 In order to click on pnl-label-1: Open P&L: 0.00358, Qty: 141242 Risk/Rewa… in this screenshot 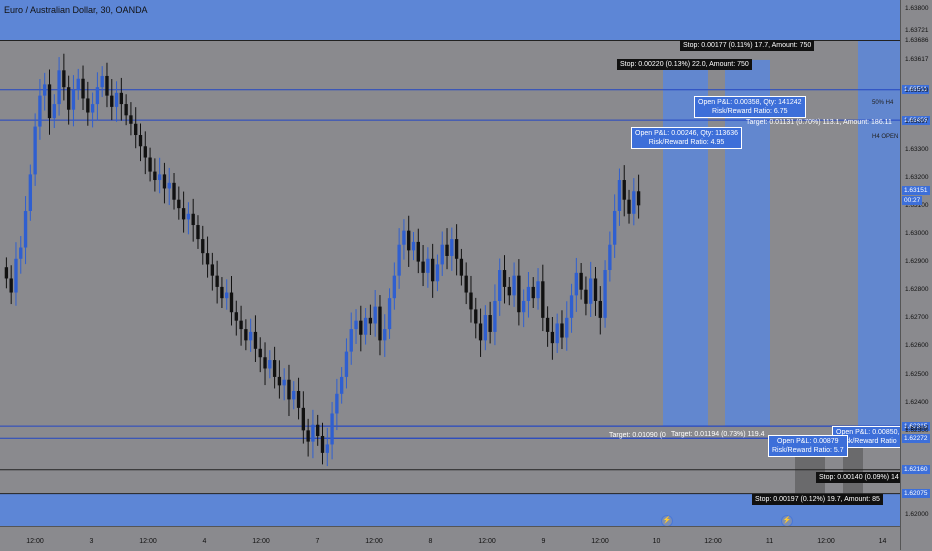, I will do `click(750, 107)`.